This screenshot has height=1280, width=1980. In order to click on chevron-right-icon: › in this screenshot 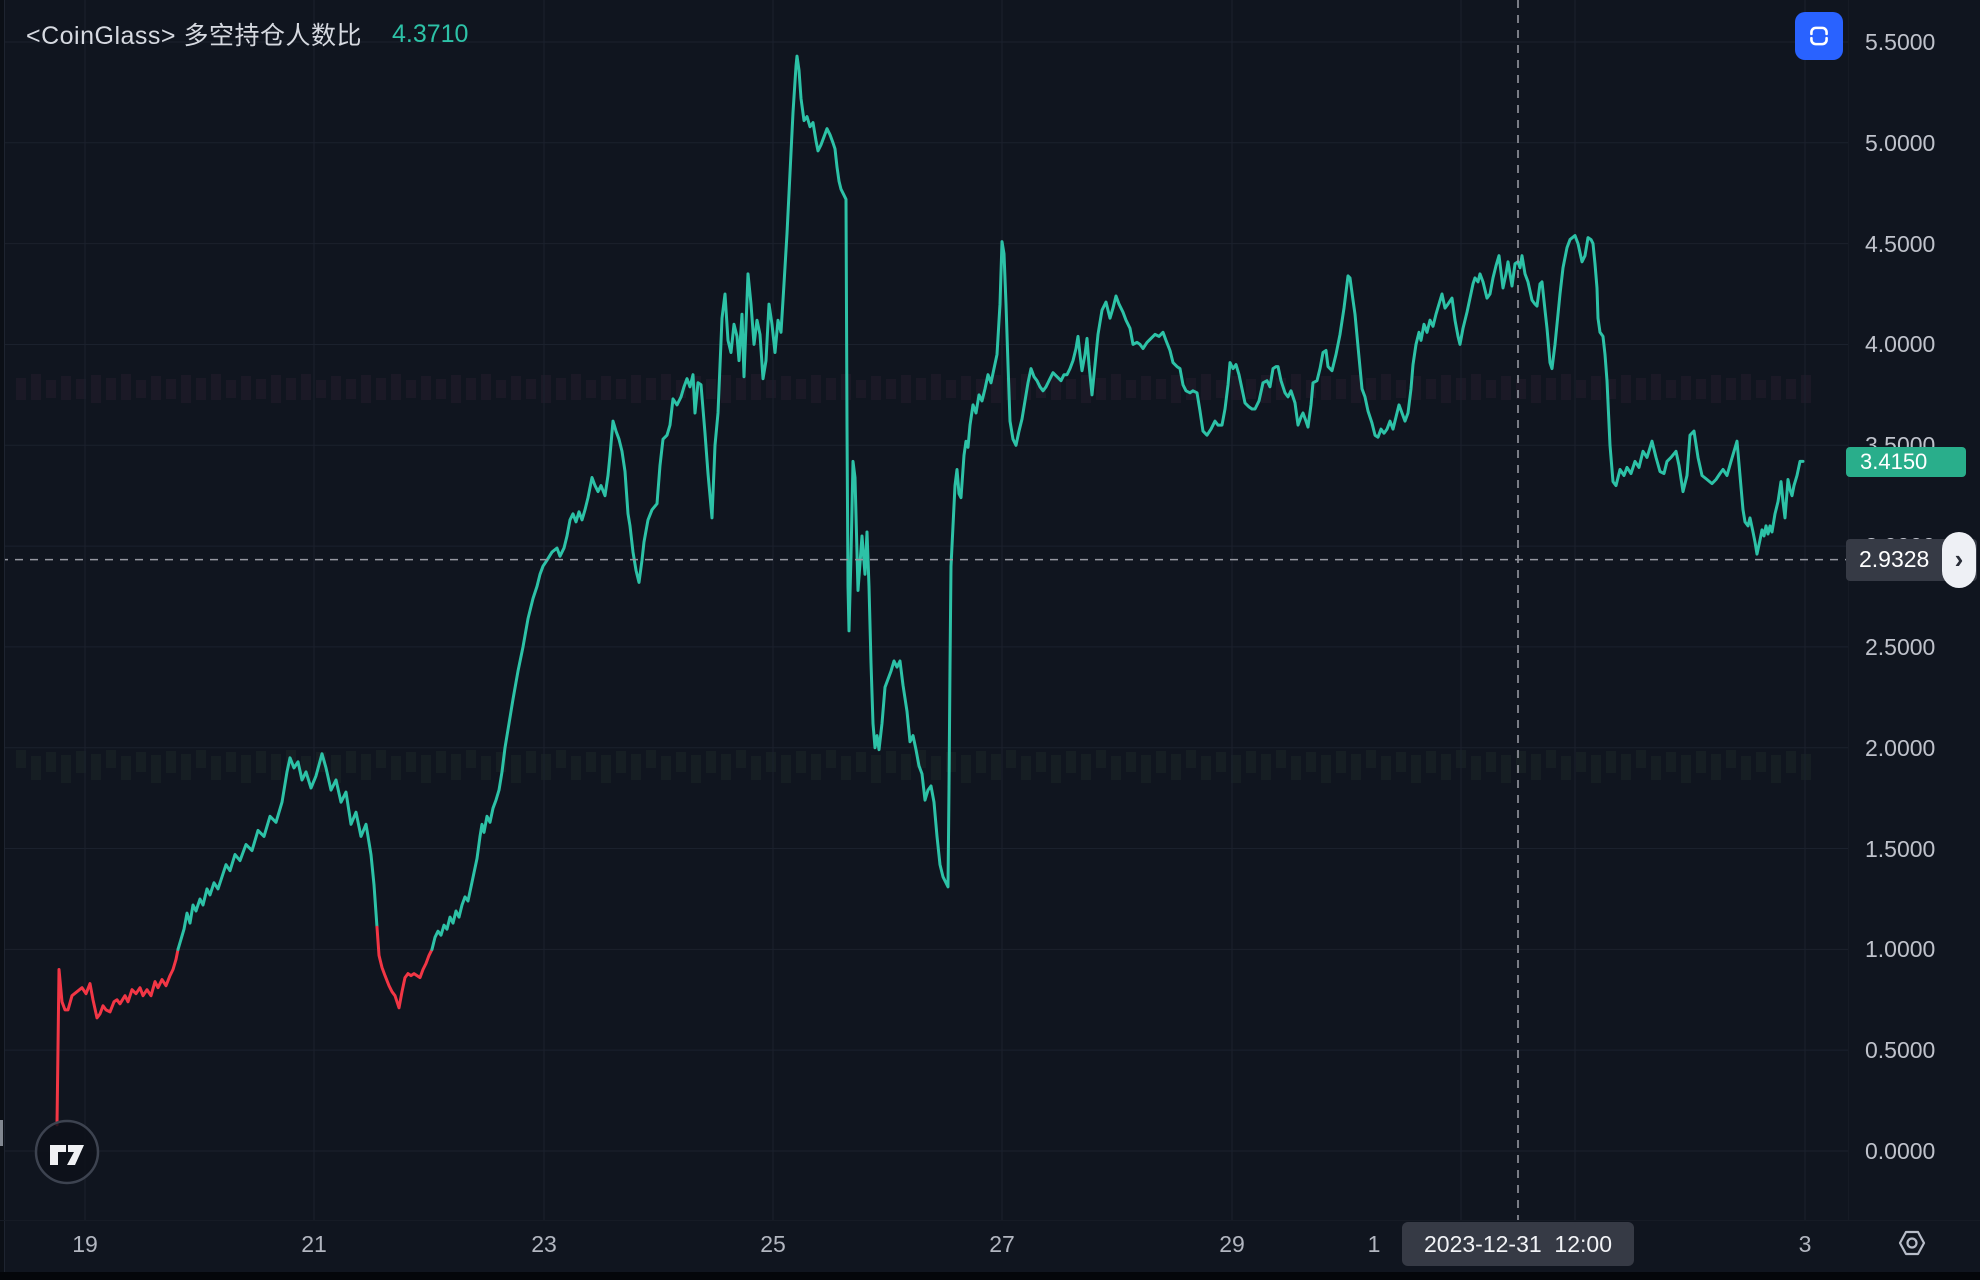, I will do `click(1959, 559)`.